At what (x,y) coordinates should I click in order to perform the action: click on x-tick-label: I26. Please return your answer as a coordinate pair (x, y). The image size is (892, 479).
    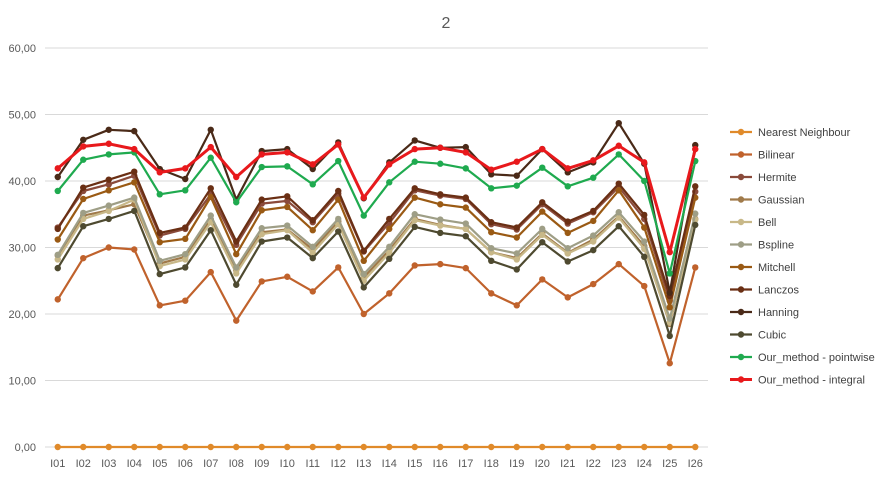
    Looking at the image, I should click on (695, 464).